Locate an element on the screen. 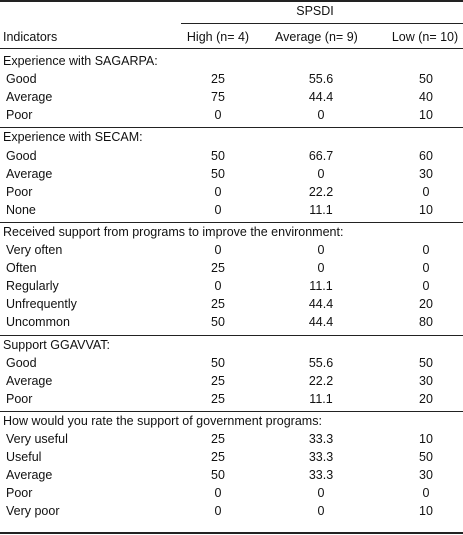 The height and width of the screenshot is (535, 463). header-rule is located at coordinates (231, 48).